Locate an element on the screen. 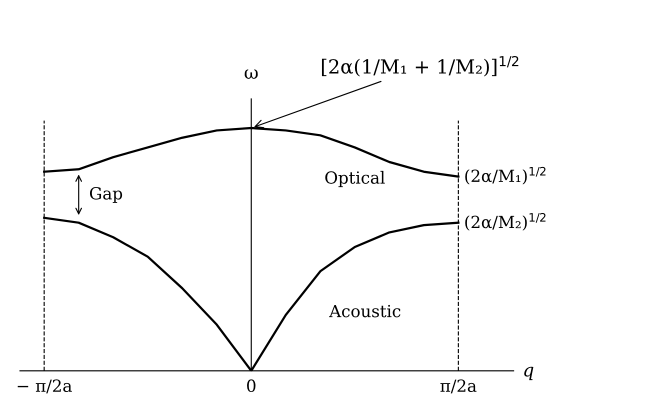  y-axis-title: ω is located at coordinates (251, 74).